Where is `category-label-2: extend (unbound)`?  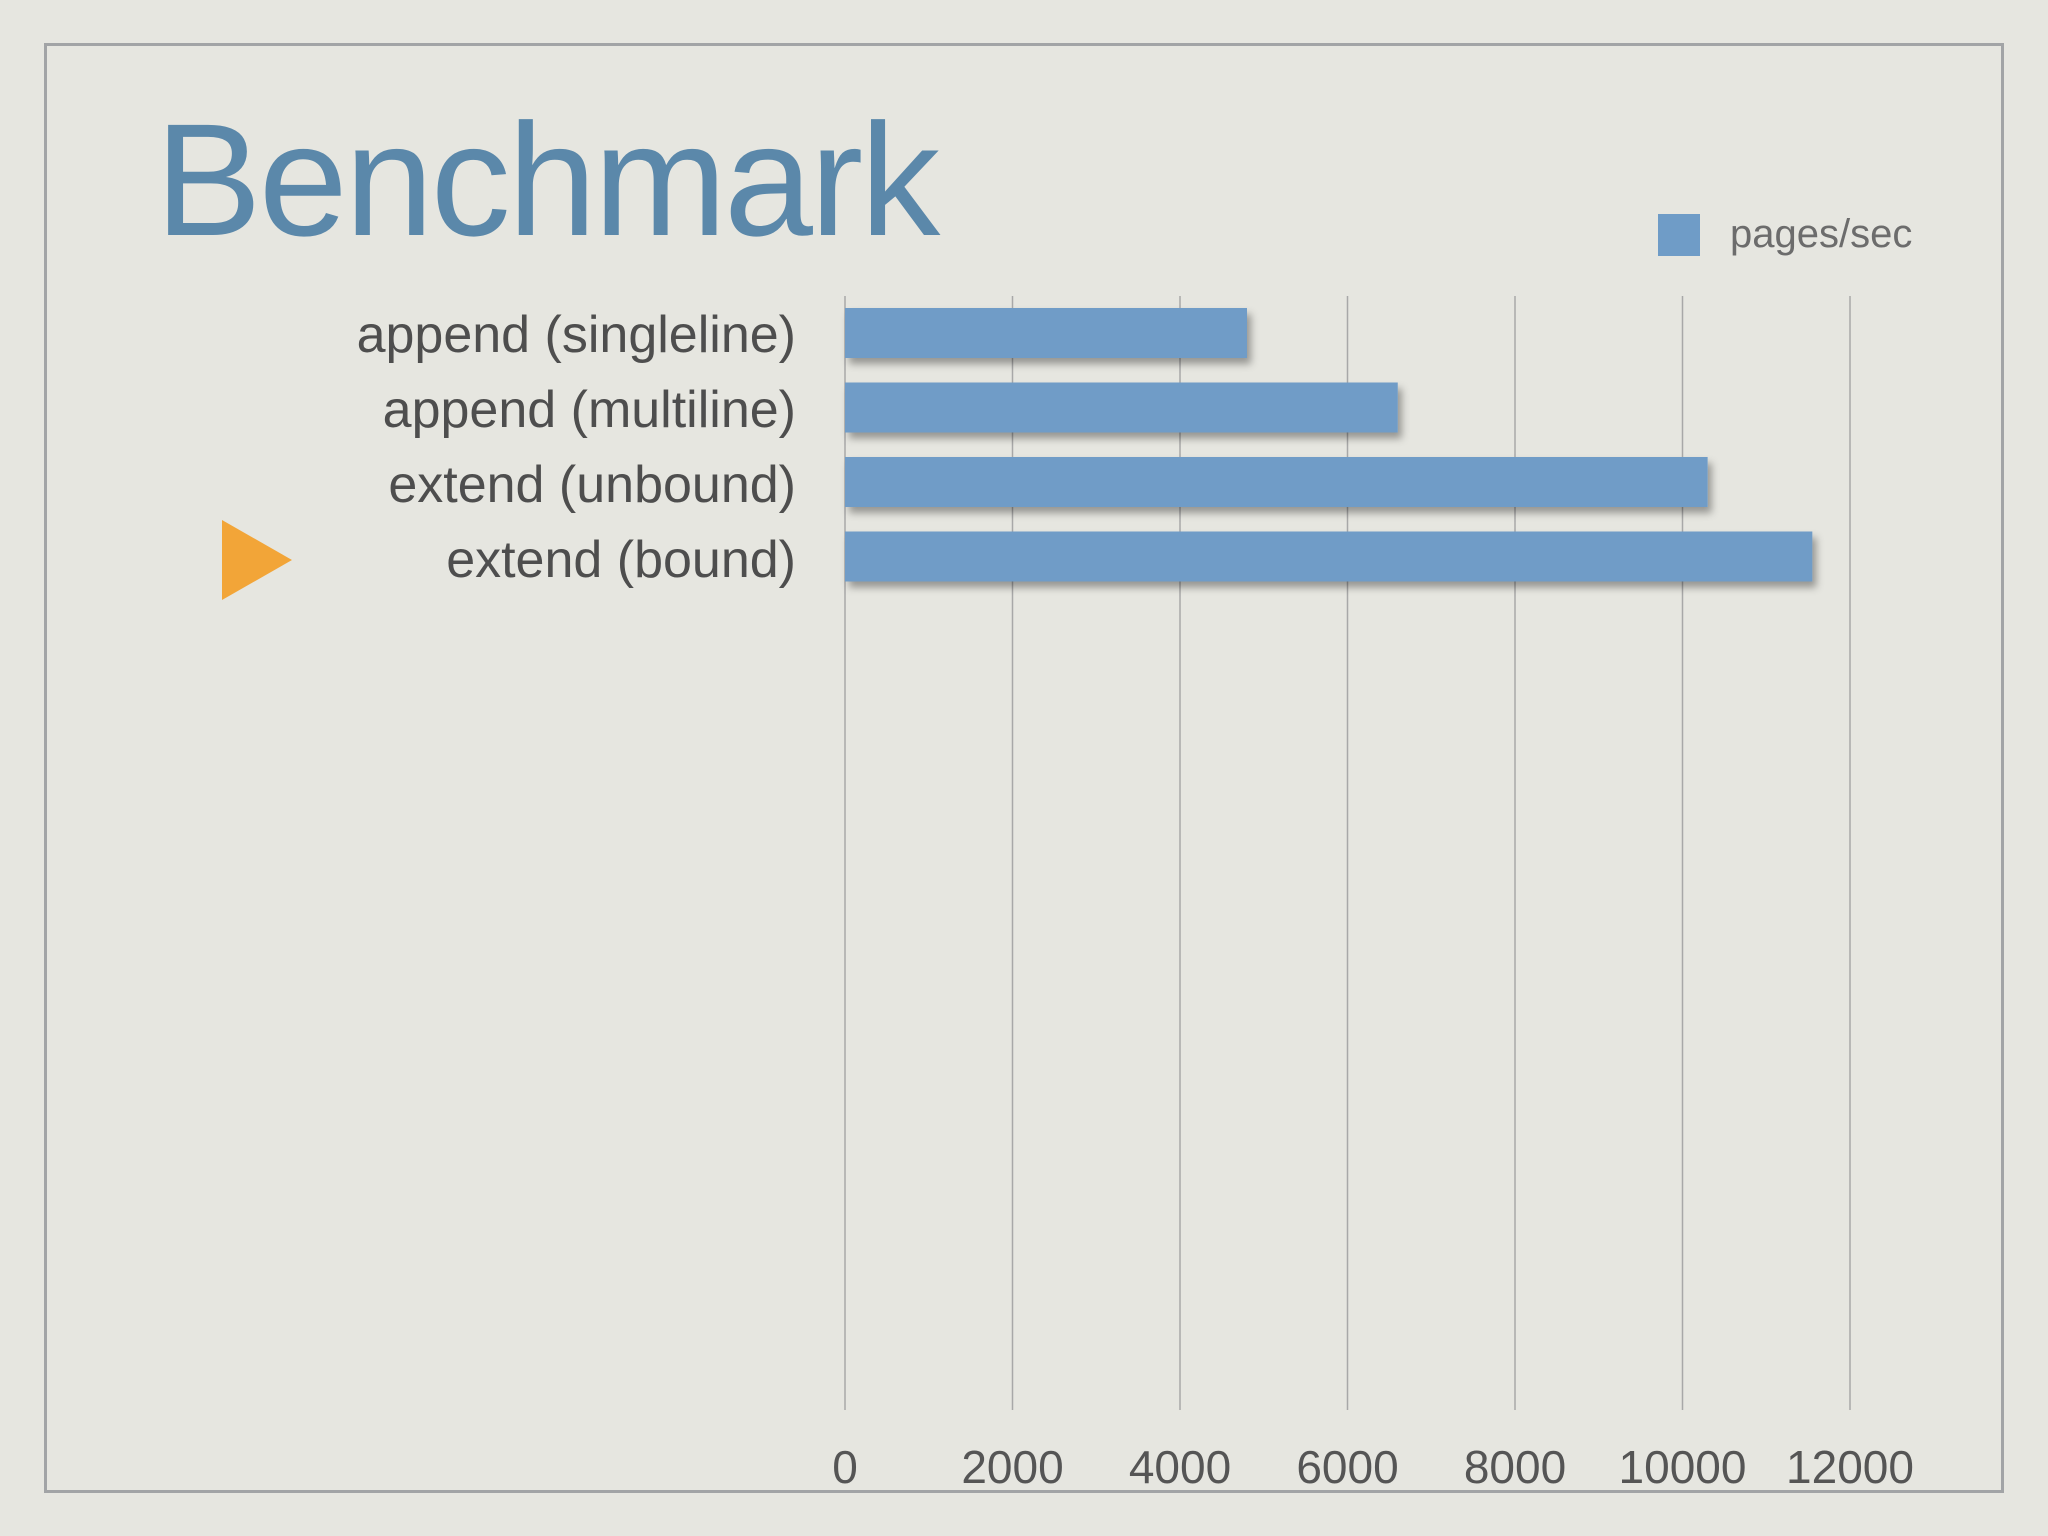
category-label-2: extend (unbound) is located at coordinates (592, 485).